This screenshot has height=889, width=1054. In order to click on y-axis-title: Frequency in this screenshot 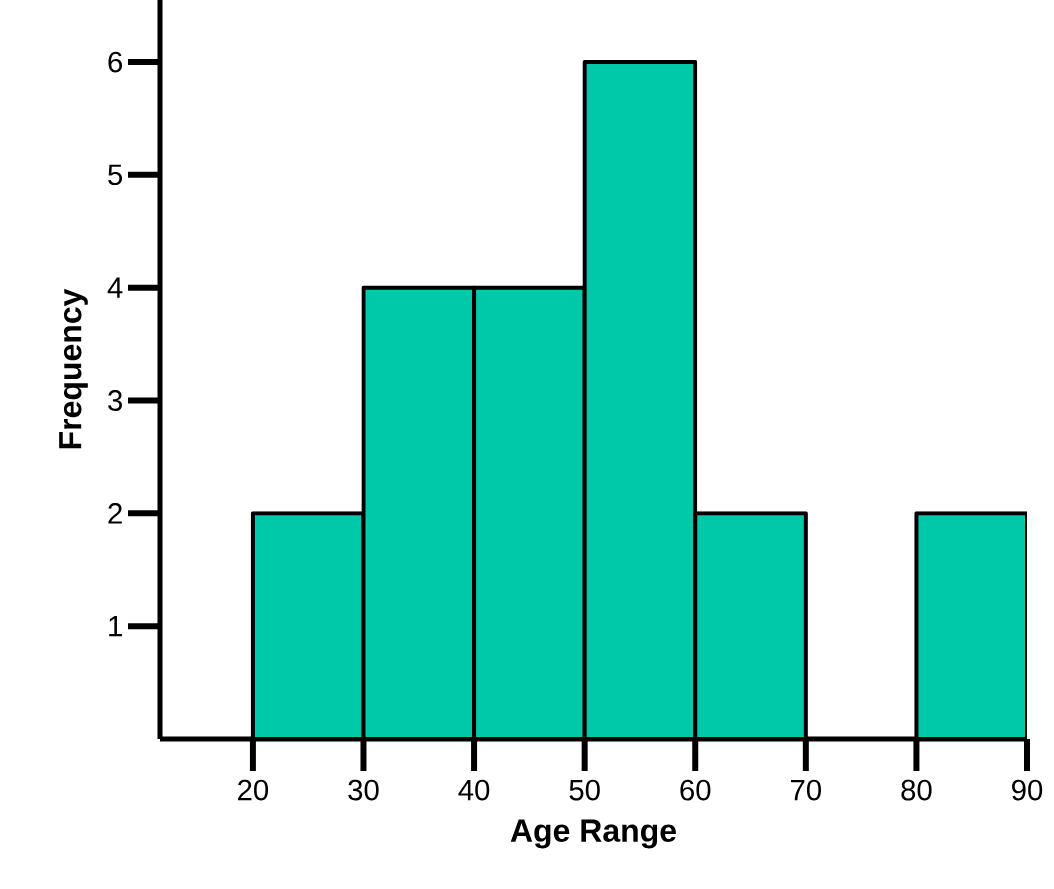, I will do `click(73, 368)`.